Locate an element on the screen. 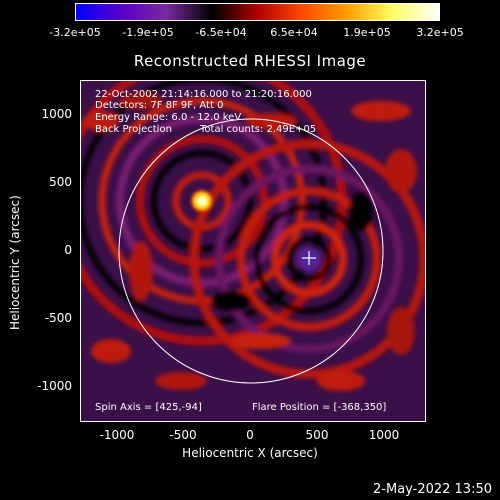 The height and width of the screenshot is (500, 500). x-tick-label: 1000 is located at coordinates (384, 435).